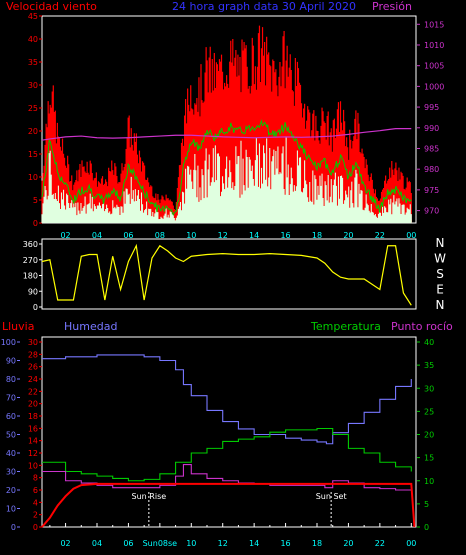 The height and width of the screenshot is (555, 466). I want to click on rain-axis-tick-label: 2, so click(35, 515).